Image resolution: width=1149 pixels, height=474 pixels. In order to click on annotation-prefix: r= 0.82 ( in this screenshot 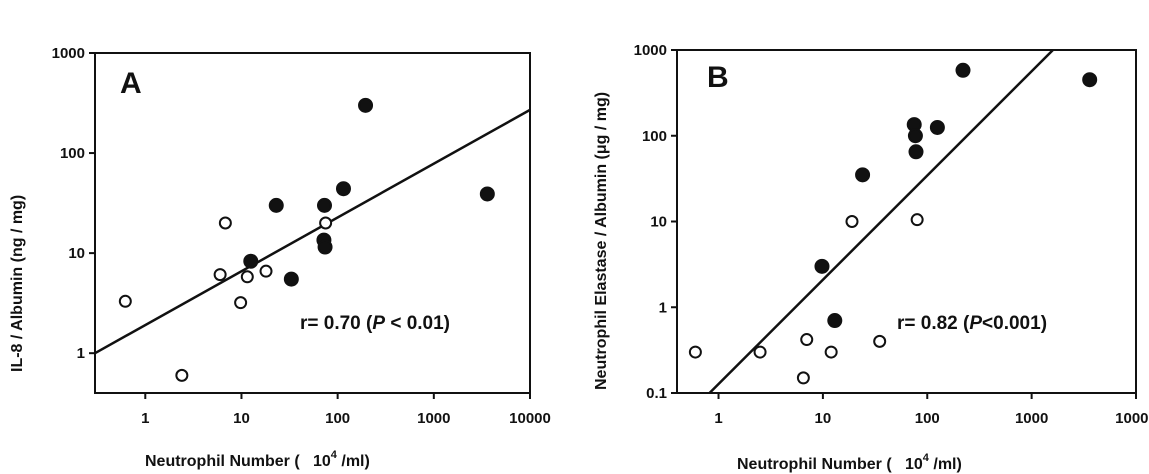, I will do `click(933, 323)`.